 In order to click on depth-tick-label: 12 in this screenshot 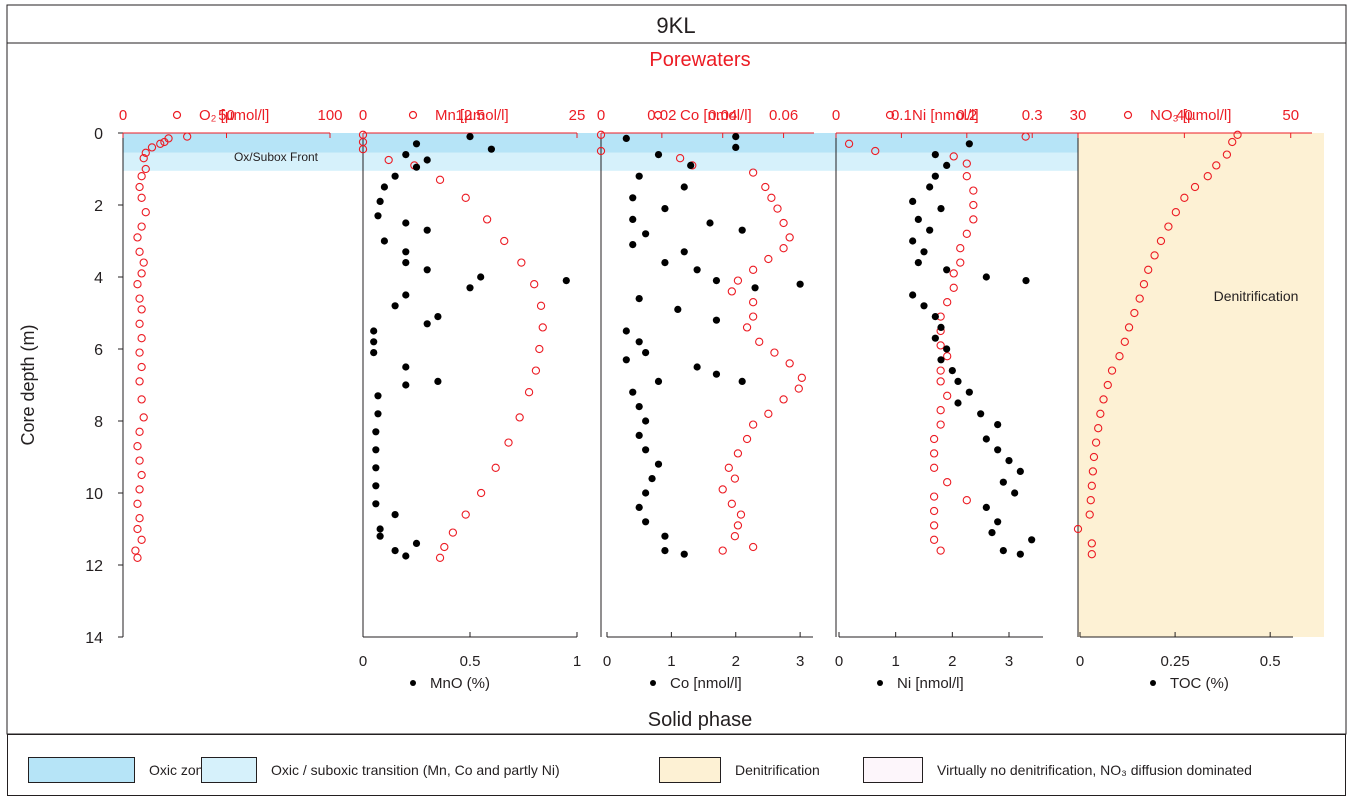, I will do `click(94, 566)`.